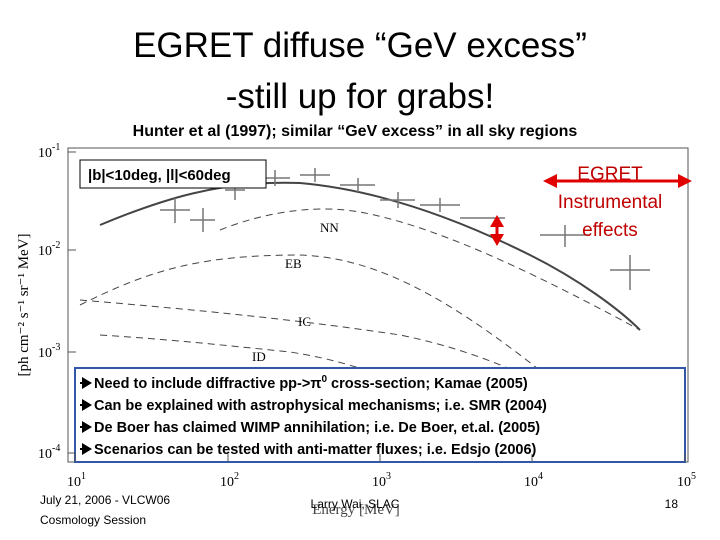  I want to click on tick-label: 10⁴, so click(533, 480).